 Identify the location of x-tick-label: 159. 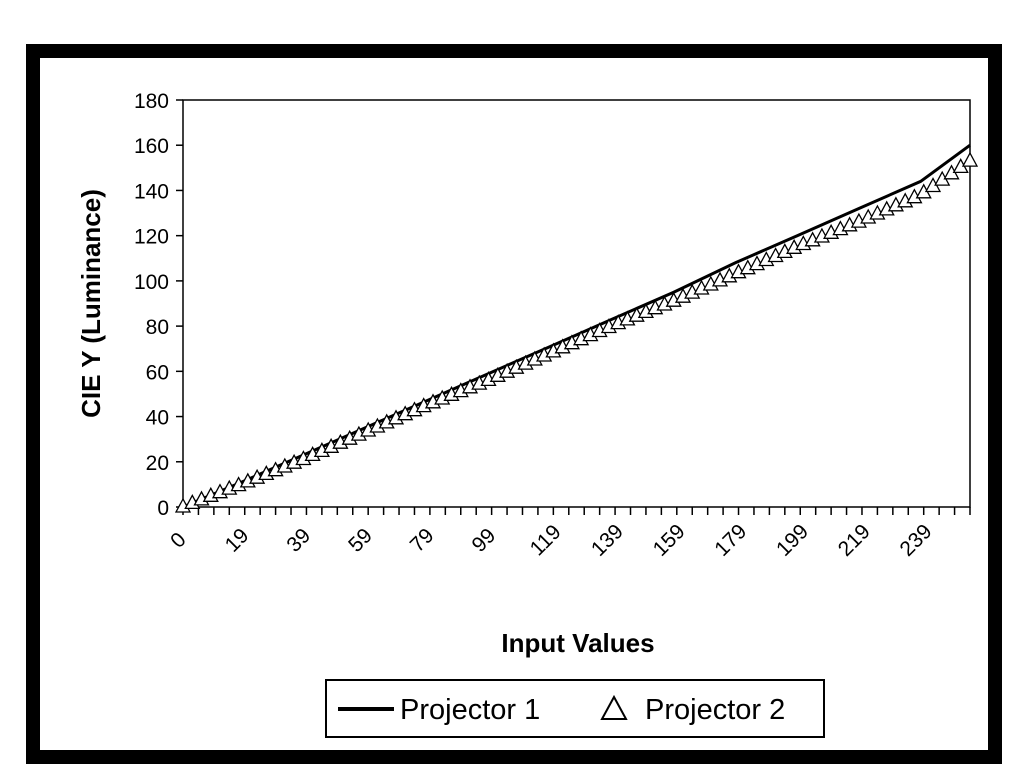
(669, 540).